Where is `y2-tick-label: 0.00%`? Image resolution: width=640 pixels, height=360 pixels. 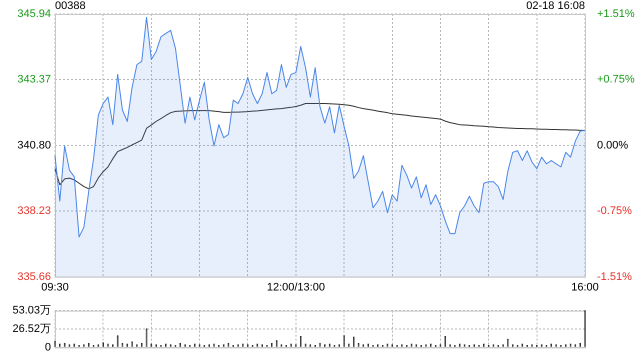 y2-tick-label: 0.00% is located at coordinates (612, 145).